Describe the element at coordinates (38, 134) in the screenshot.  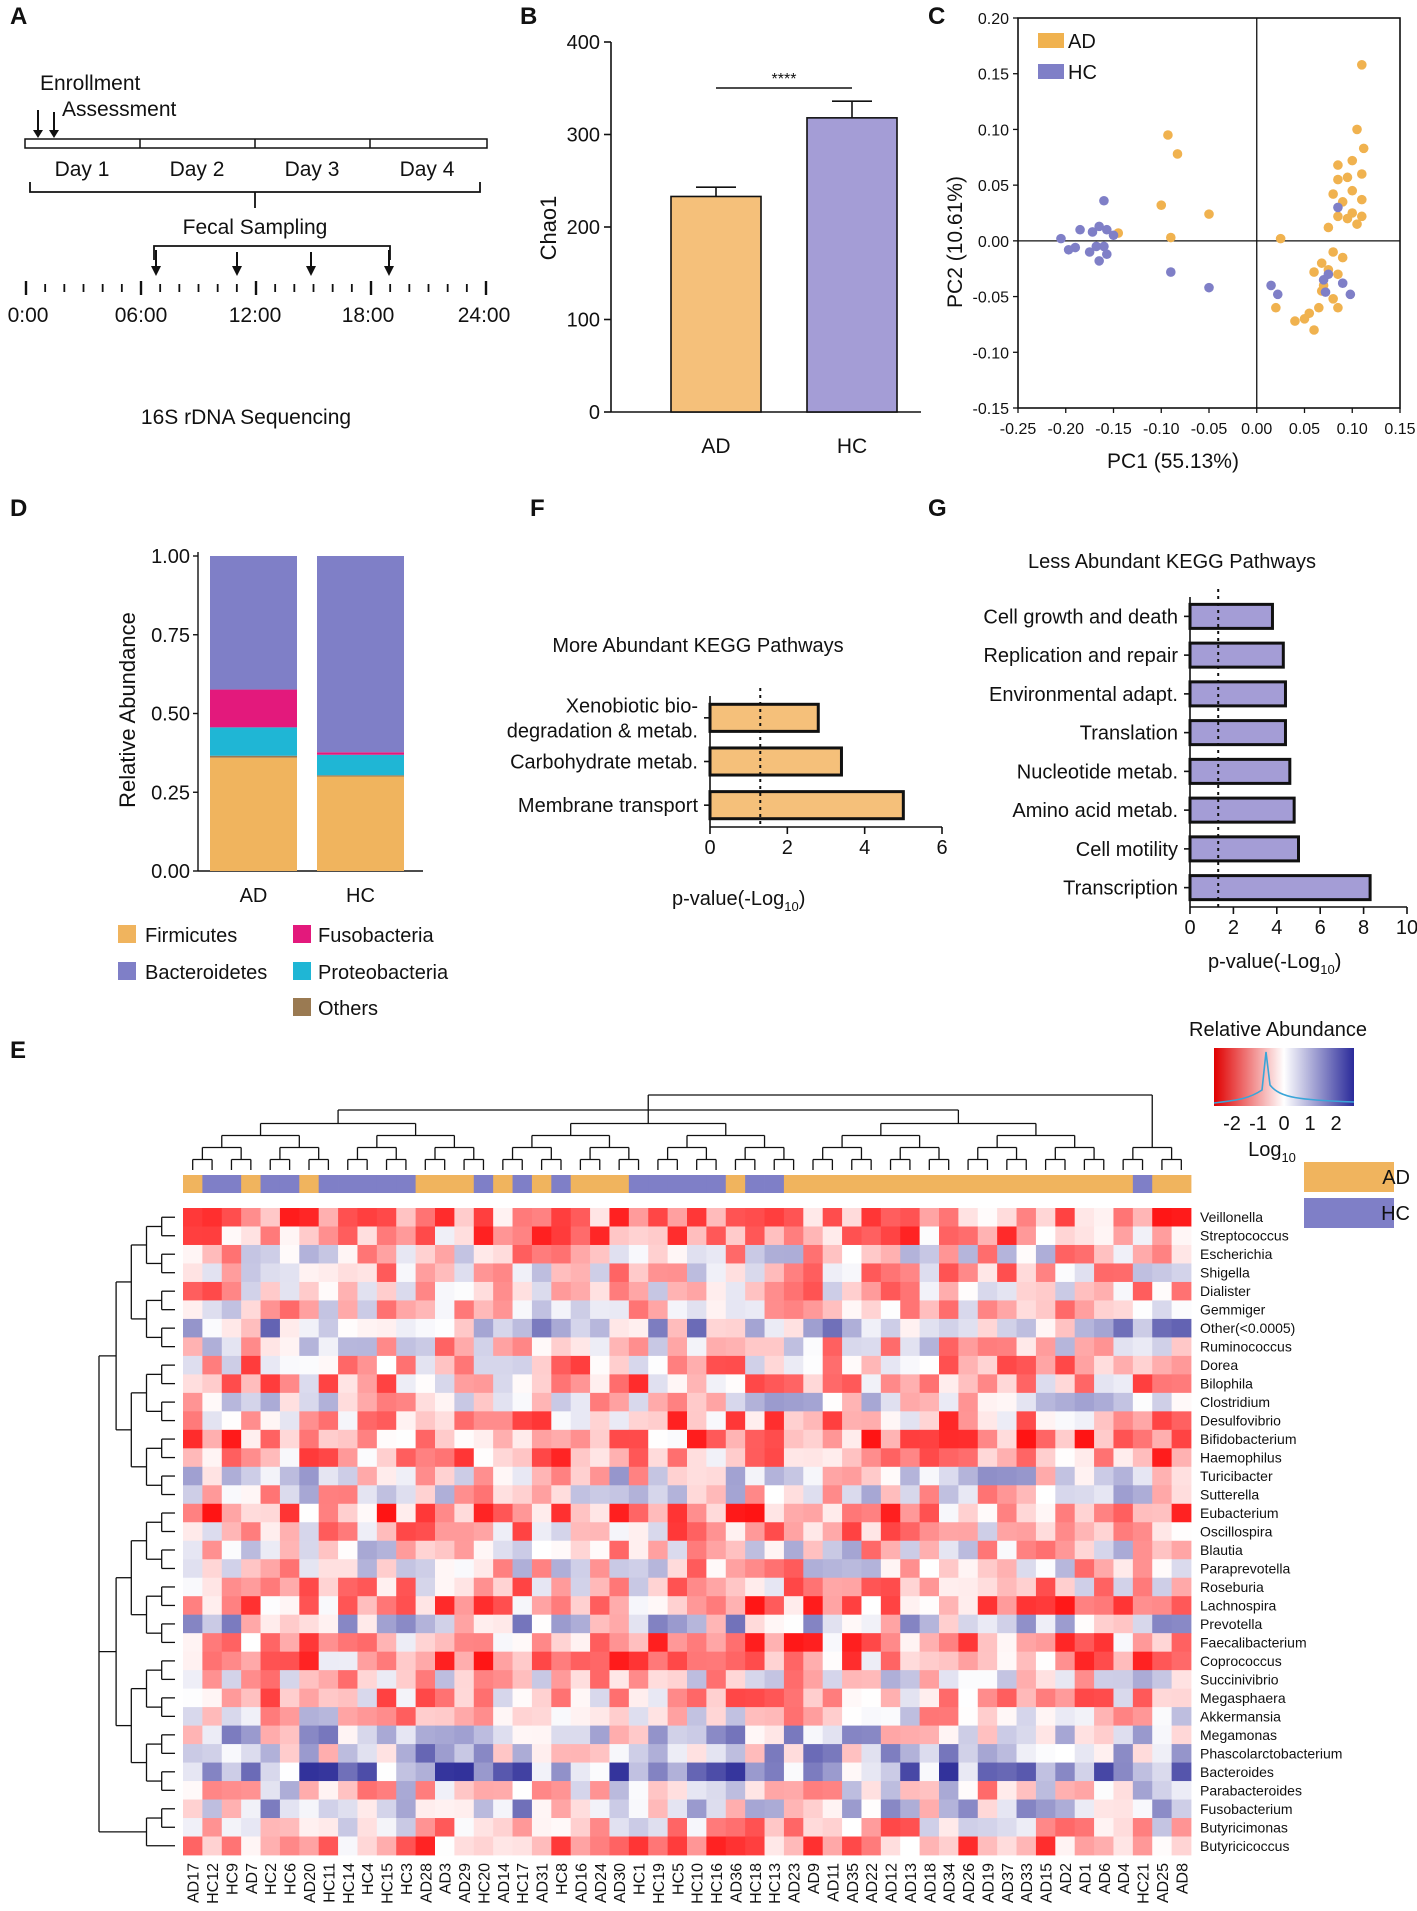
I see `enrollment-arrowhead` at that location.